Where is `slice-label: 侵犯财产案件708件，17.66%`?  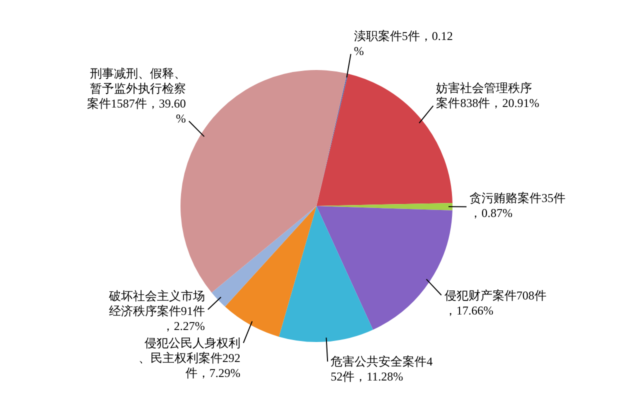
slice-label: 侵犯财产案件708件，17.66% is located at coordinates (495, 303).